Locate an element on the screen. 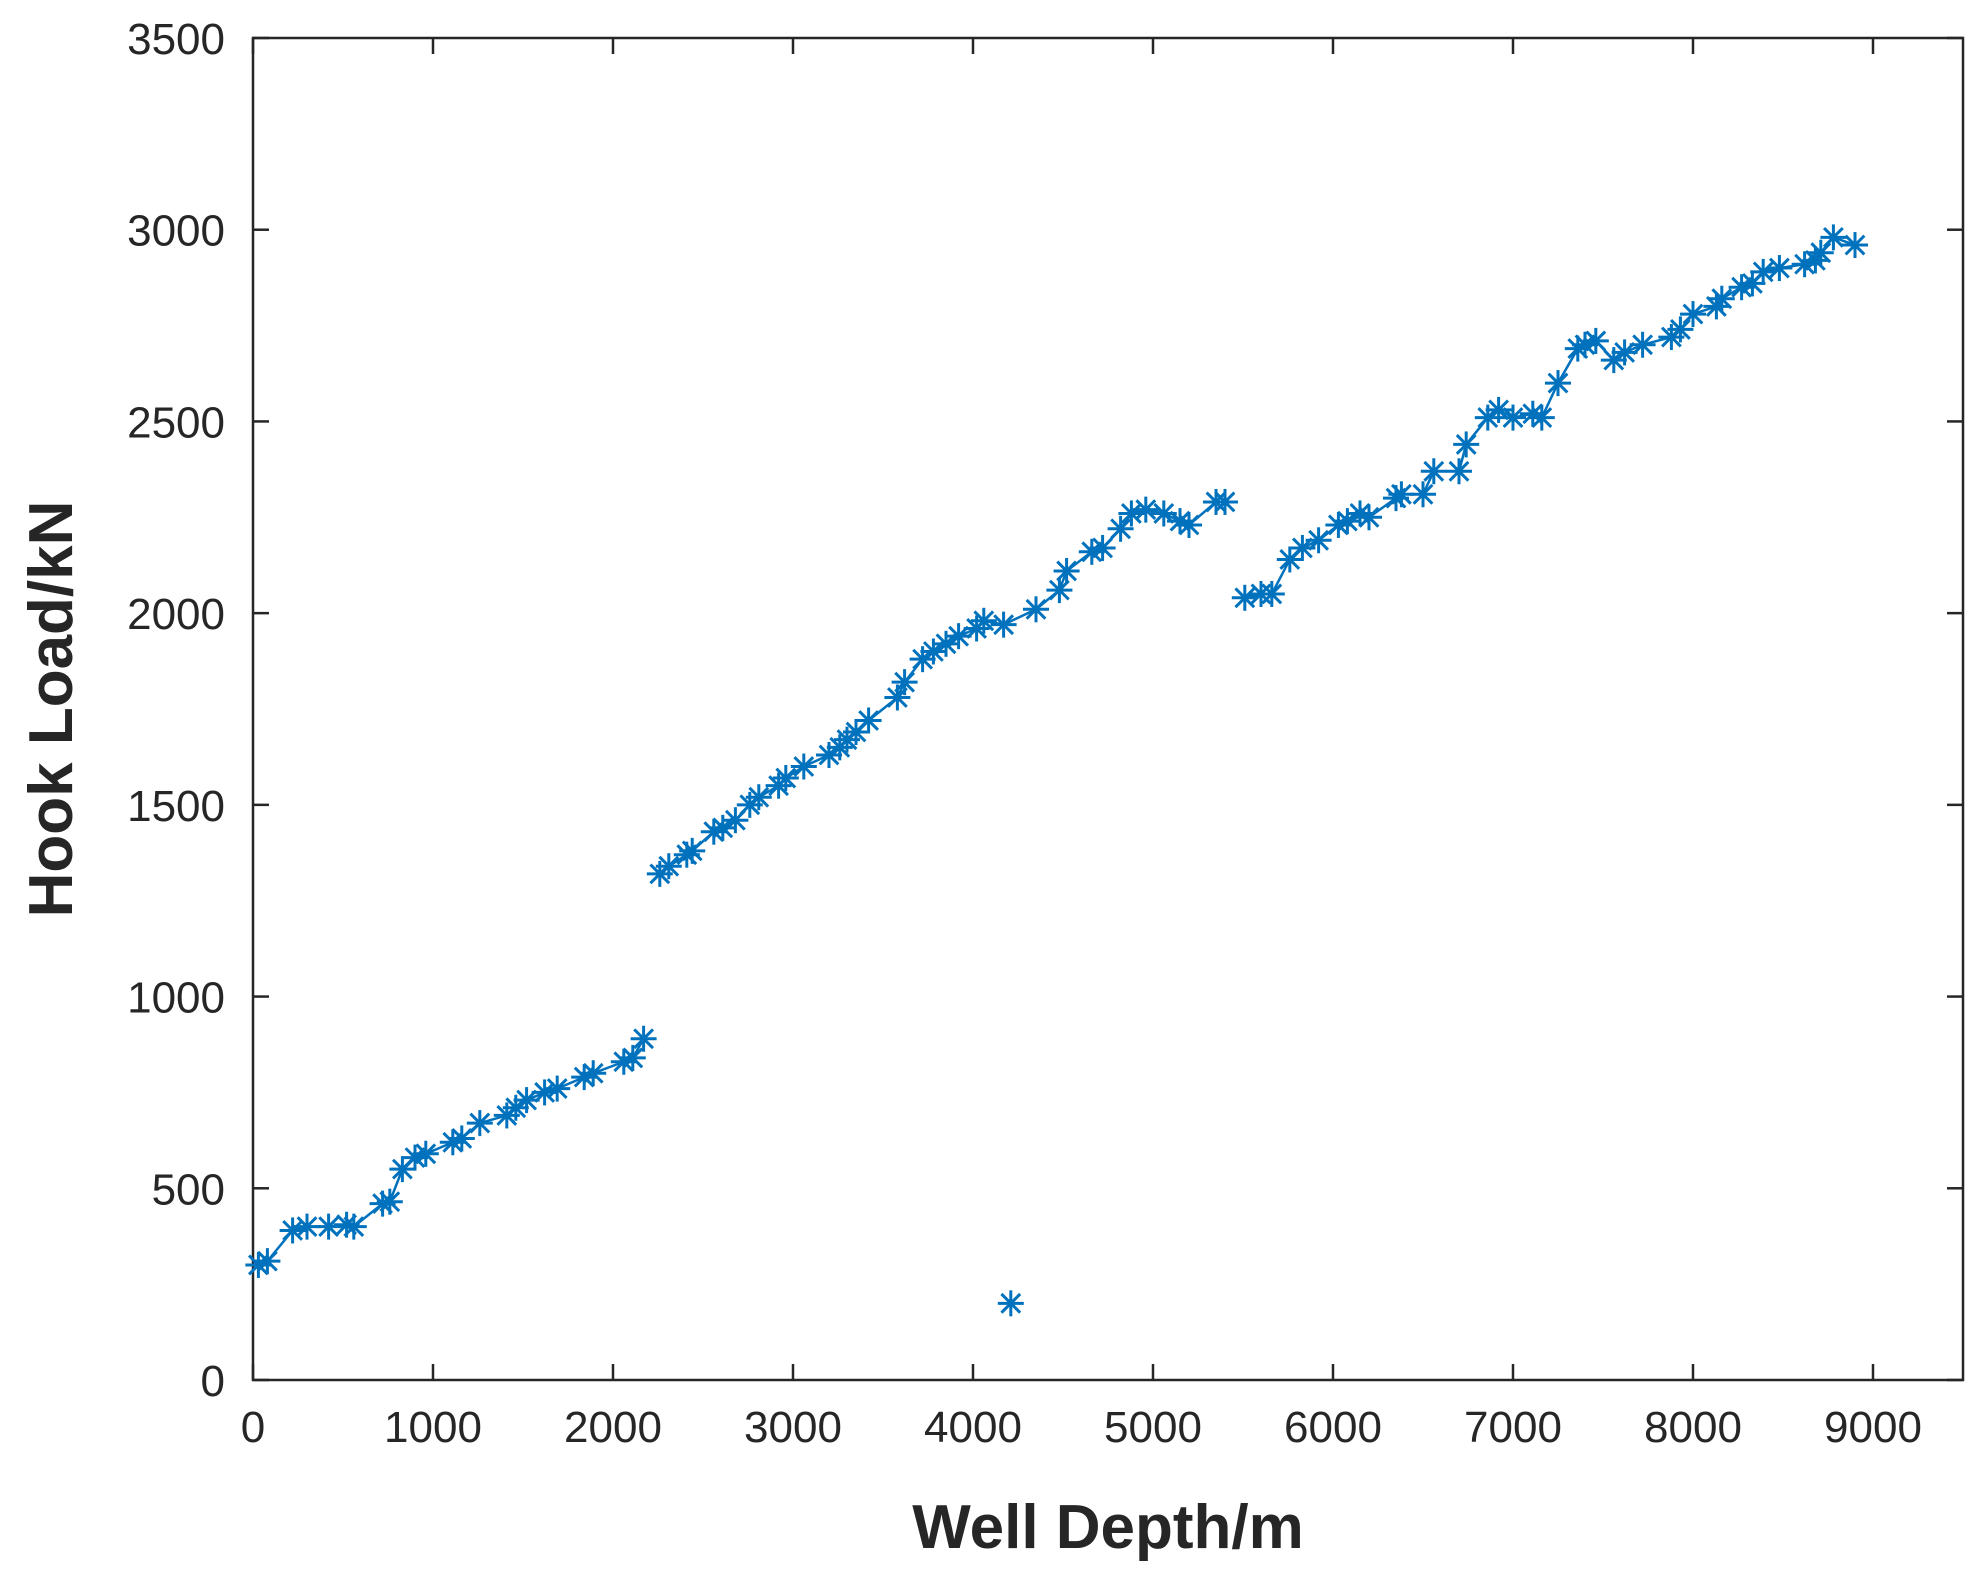 The width and height of the screenshot is (1982, 1584). y-axis-title: Hook Load/kN is located at coordinates (51, 709).